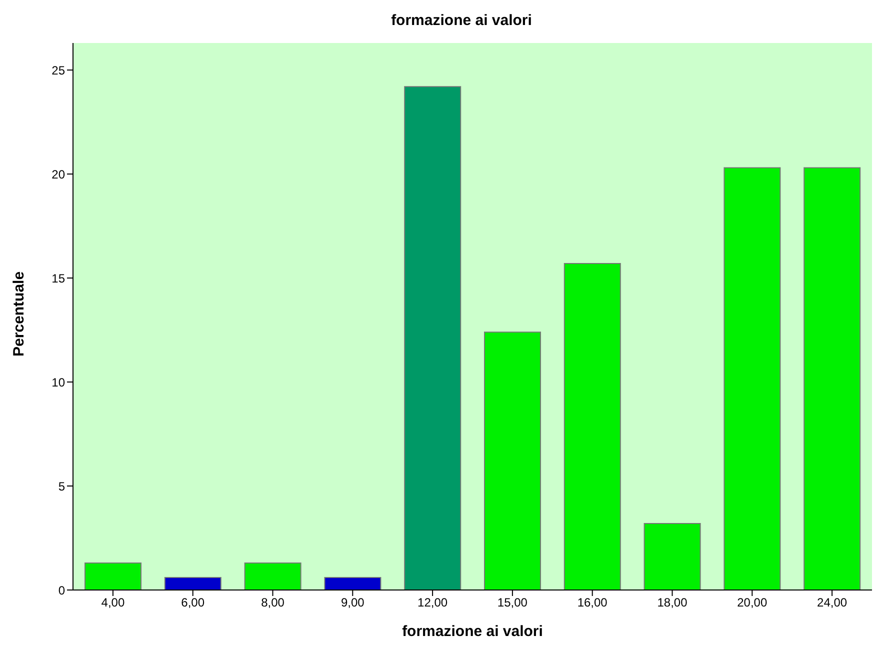  What do you see at coordinates (352, 603) in the screenshot?
I see `x-tick-label: 9,00` at bounding box center [352, 603].